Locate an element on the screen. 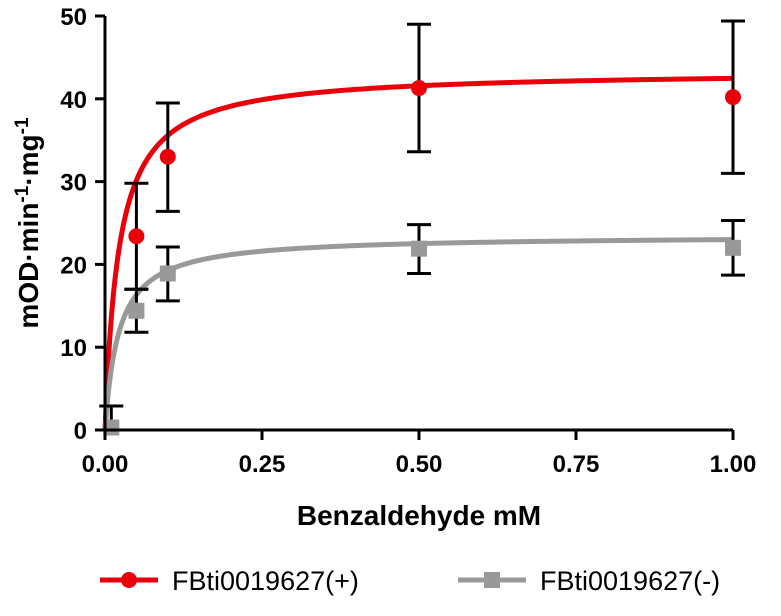 This screenshot has height=616, width=781. legend: FBti0019627(+) FBti0019627(-) is located at coordinates (410, 581).